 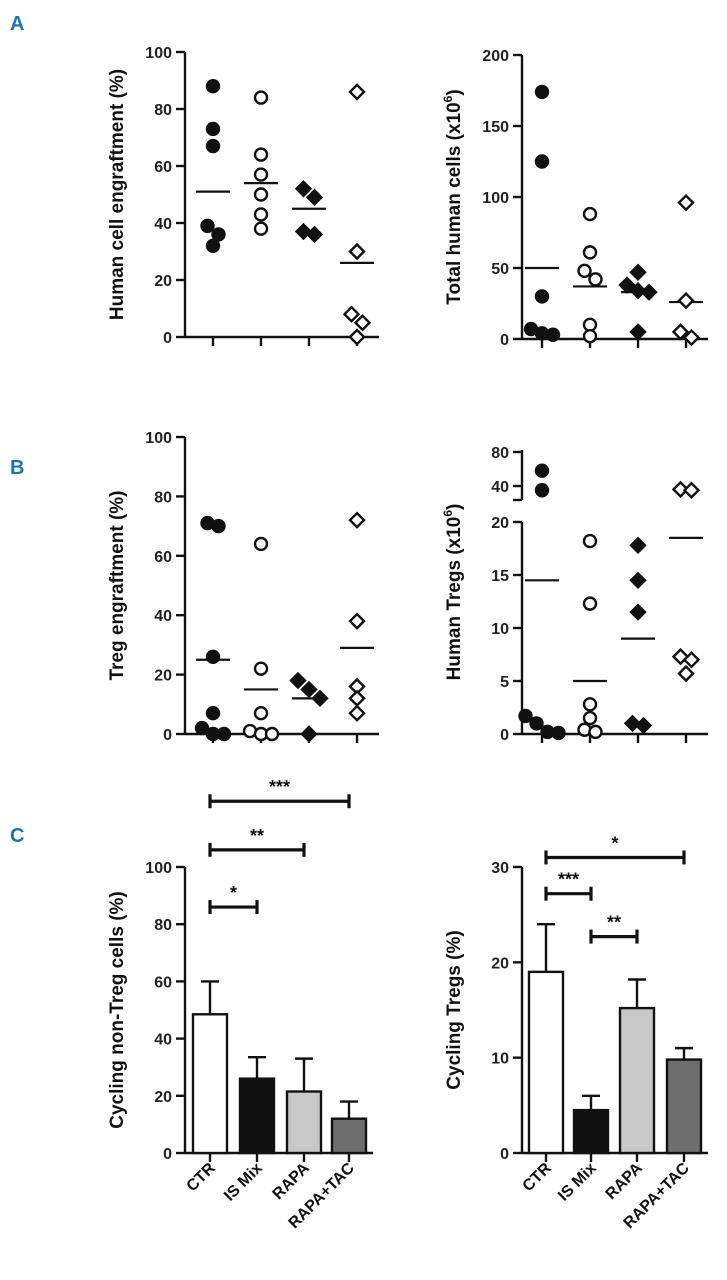 I want to click on y-tick-label: 200, so click(x=495, y=56).